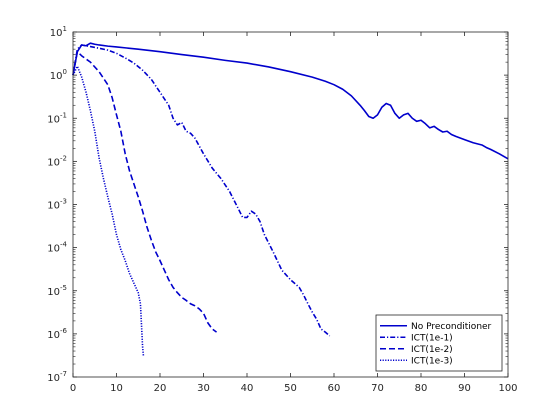  Describe the element at coordinates (57, 334) in the screenshot. I see `y-tick-label: 10⁻⁶` at that location.